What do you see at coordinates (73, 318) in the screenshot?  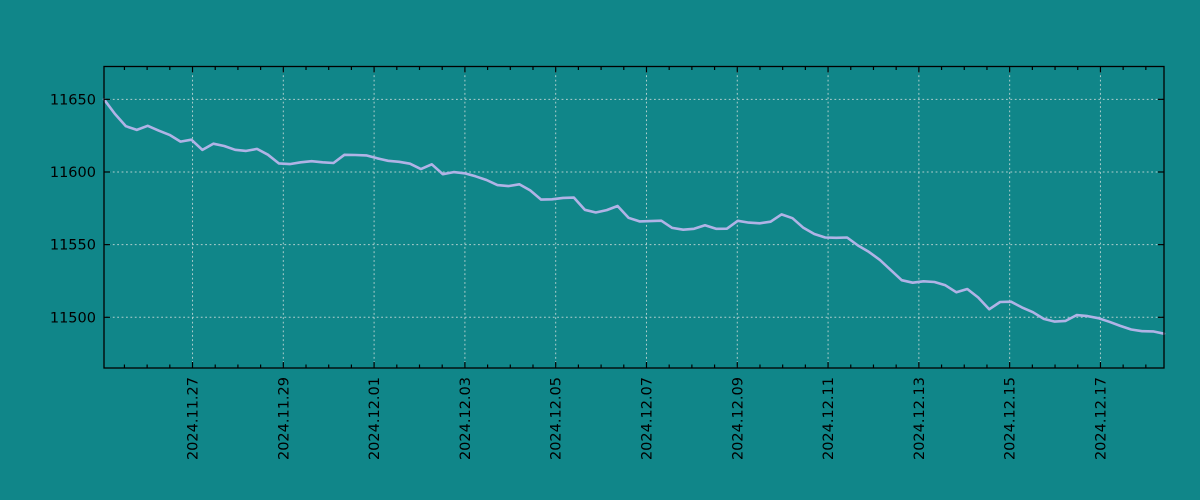 I see `y-tick-label: 11500` at bounding box center [73, 318].